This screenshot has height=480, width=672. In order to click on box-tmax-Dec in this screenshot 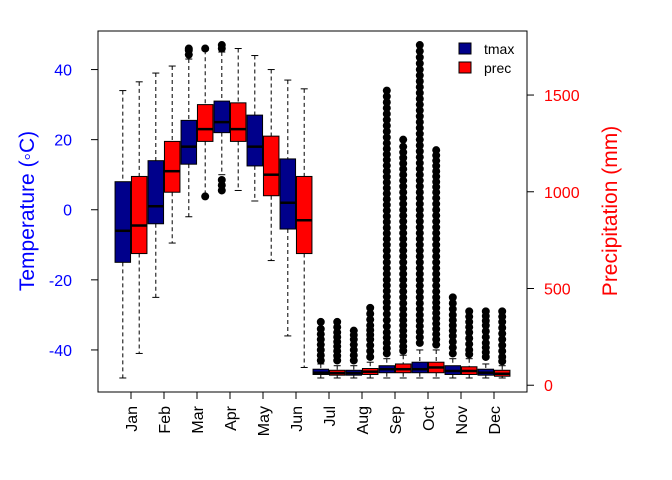, I will do `click(486, 371)`.